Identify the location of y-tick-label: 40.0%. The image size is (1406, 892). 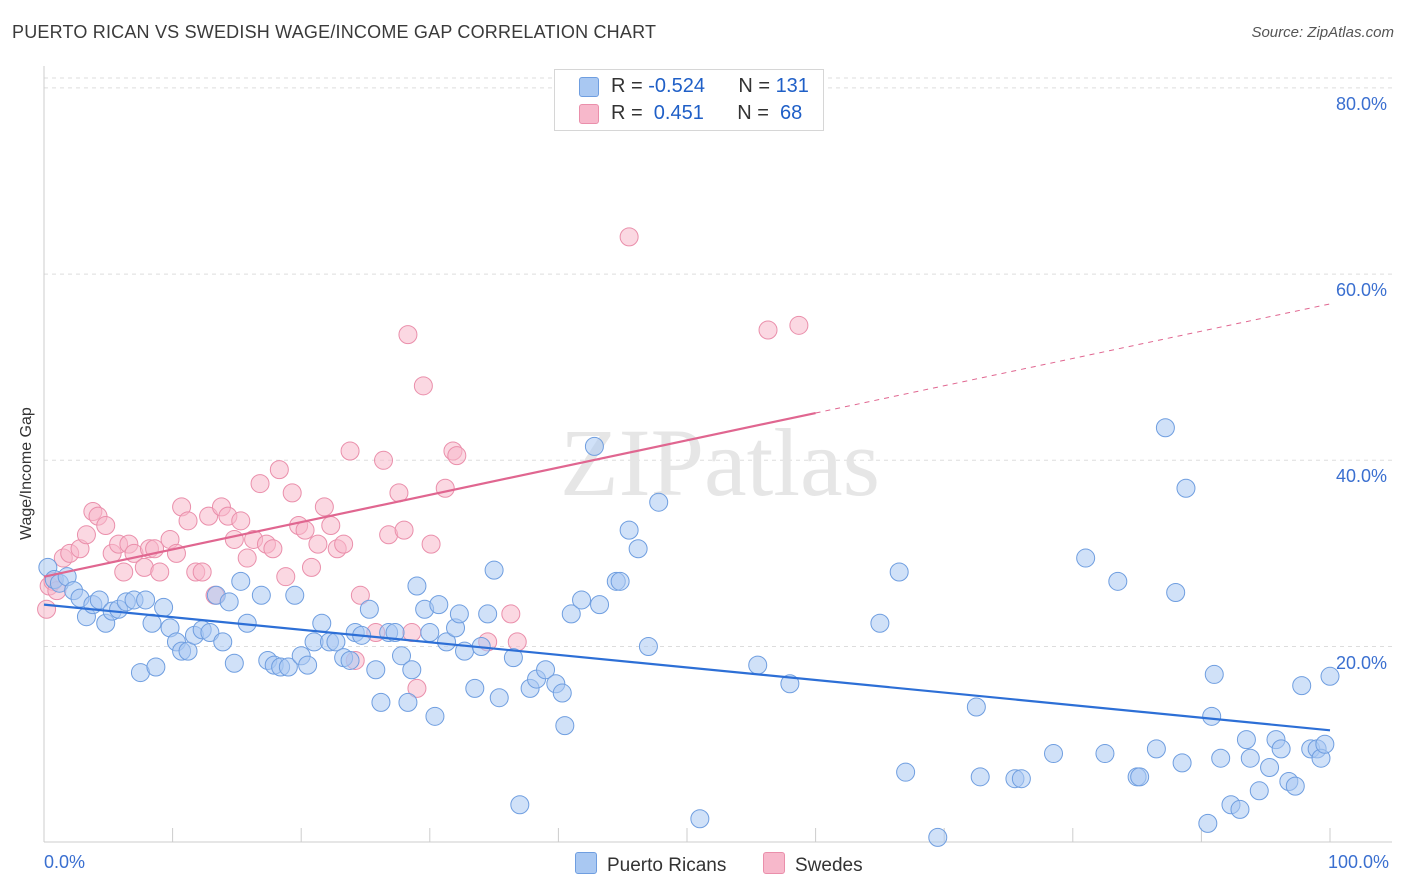
(1362, 476).